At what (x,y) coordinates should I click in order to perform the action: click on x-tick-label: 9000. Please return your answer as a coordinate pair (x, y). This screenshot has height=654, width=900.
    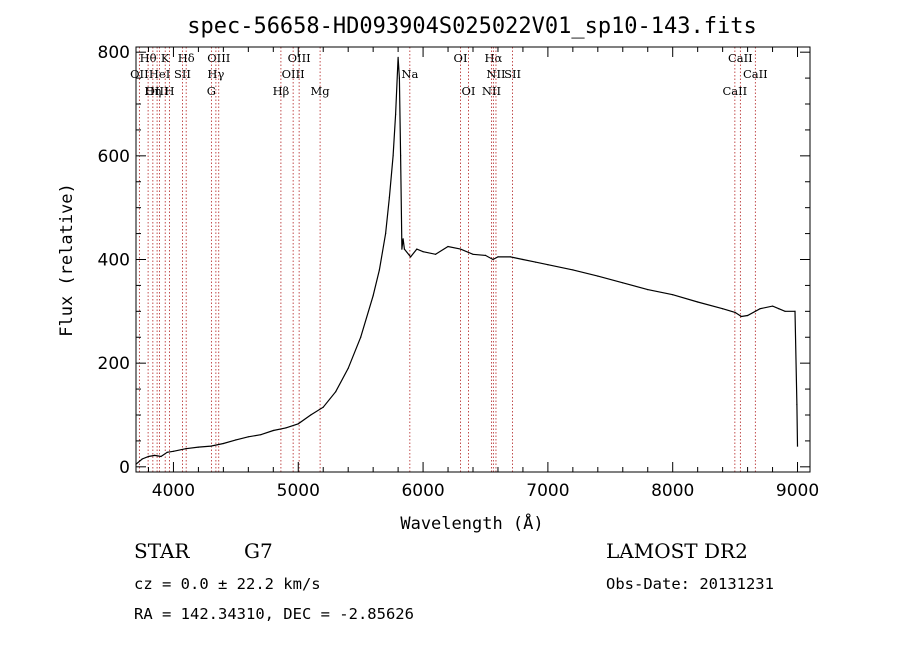
    Looking at the image, I should click on (797, 491).